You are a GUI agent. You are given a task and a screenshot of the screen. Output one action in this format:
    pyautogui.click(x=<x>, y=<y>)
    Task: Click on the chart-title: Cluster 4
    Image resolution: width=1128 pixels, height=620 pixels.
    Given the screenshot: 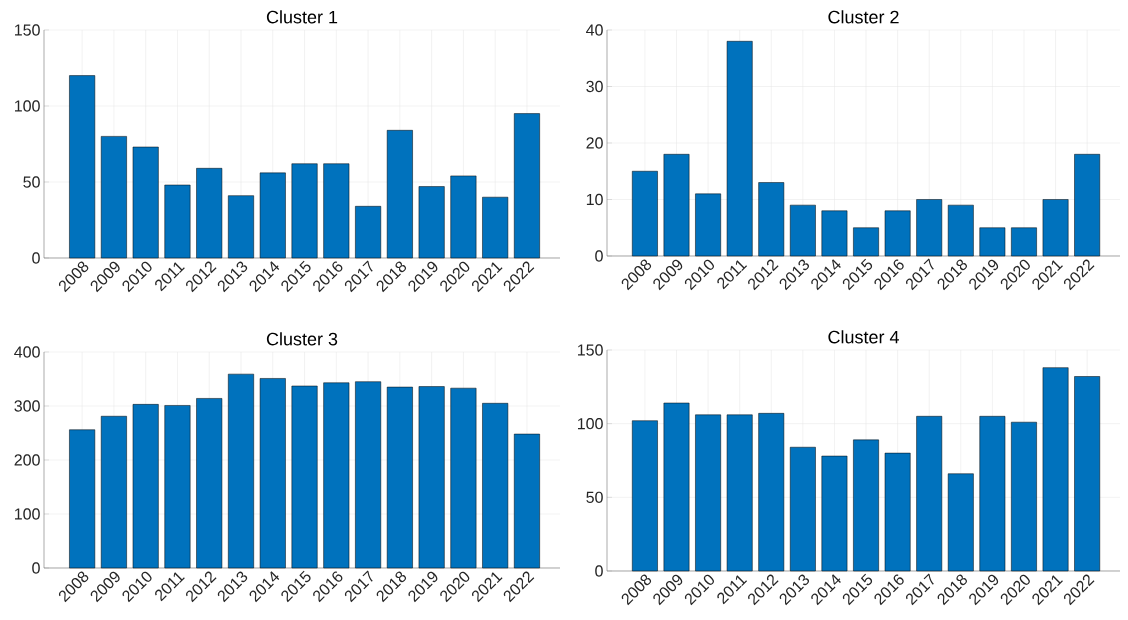 What is the action you would take?
    pyautogui.click(x=863, y=337)
    